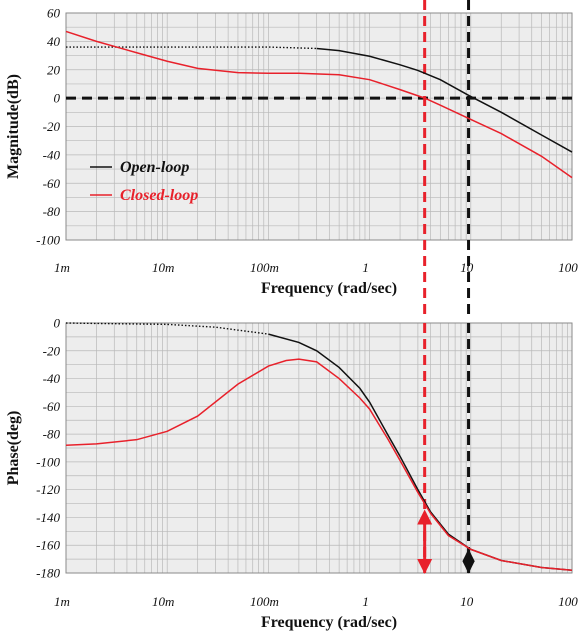 The height and width of the screenshot is (637, 588). Describe the element at coordinates (48, 545) in the screenshot. I see `y-tick-label: -160` at that location.